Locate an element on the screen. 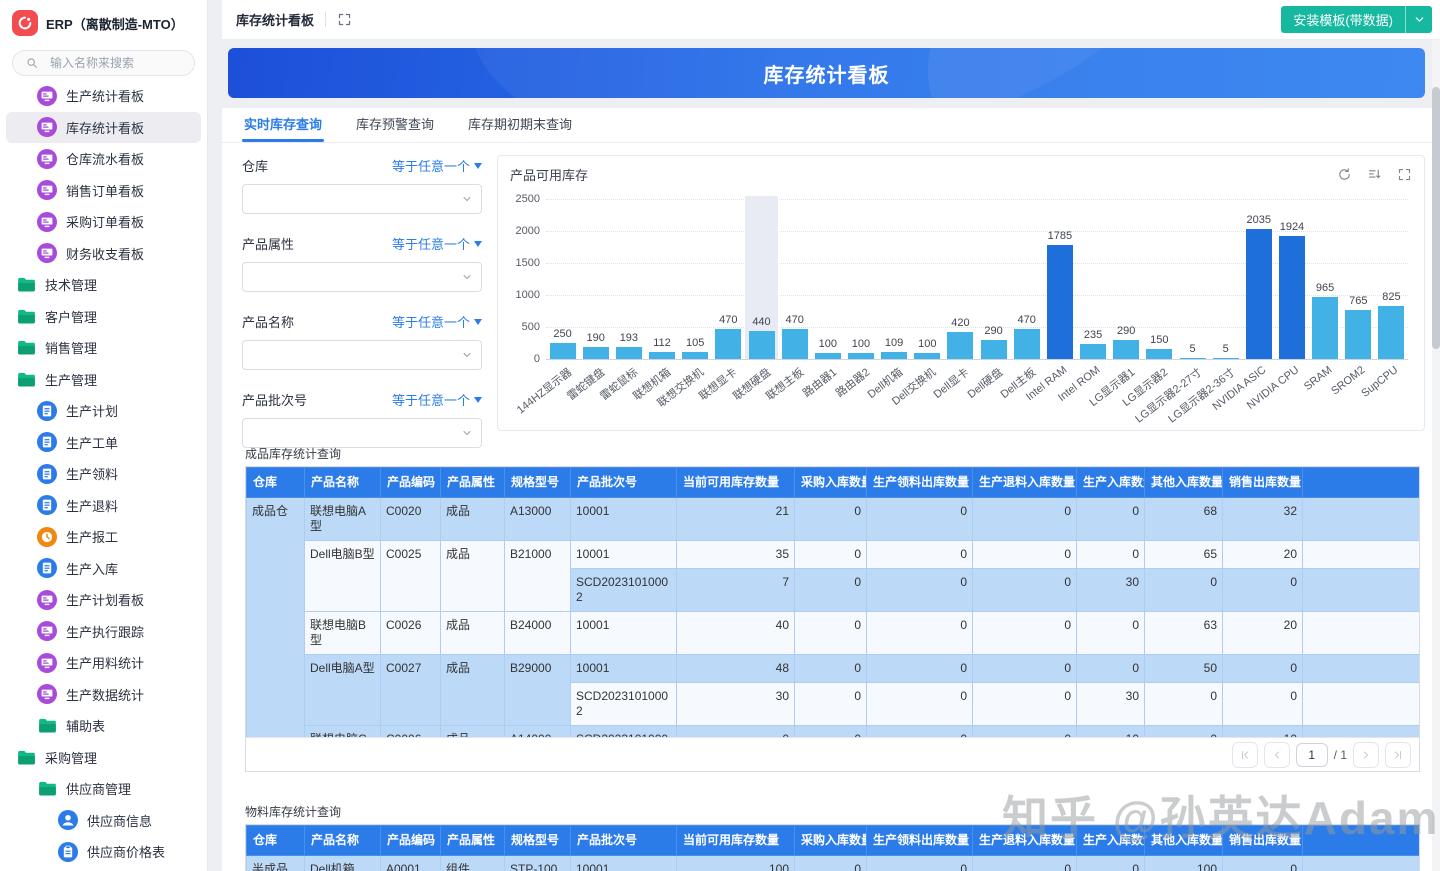 This screenshot has width=1440, height=871. bar-雷蛇键盘 is located at coordinates (595, 352).